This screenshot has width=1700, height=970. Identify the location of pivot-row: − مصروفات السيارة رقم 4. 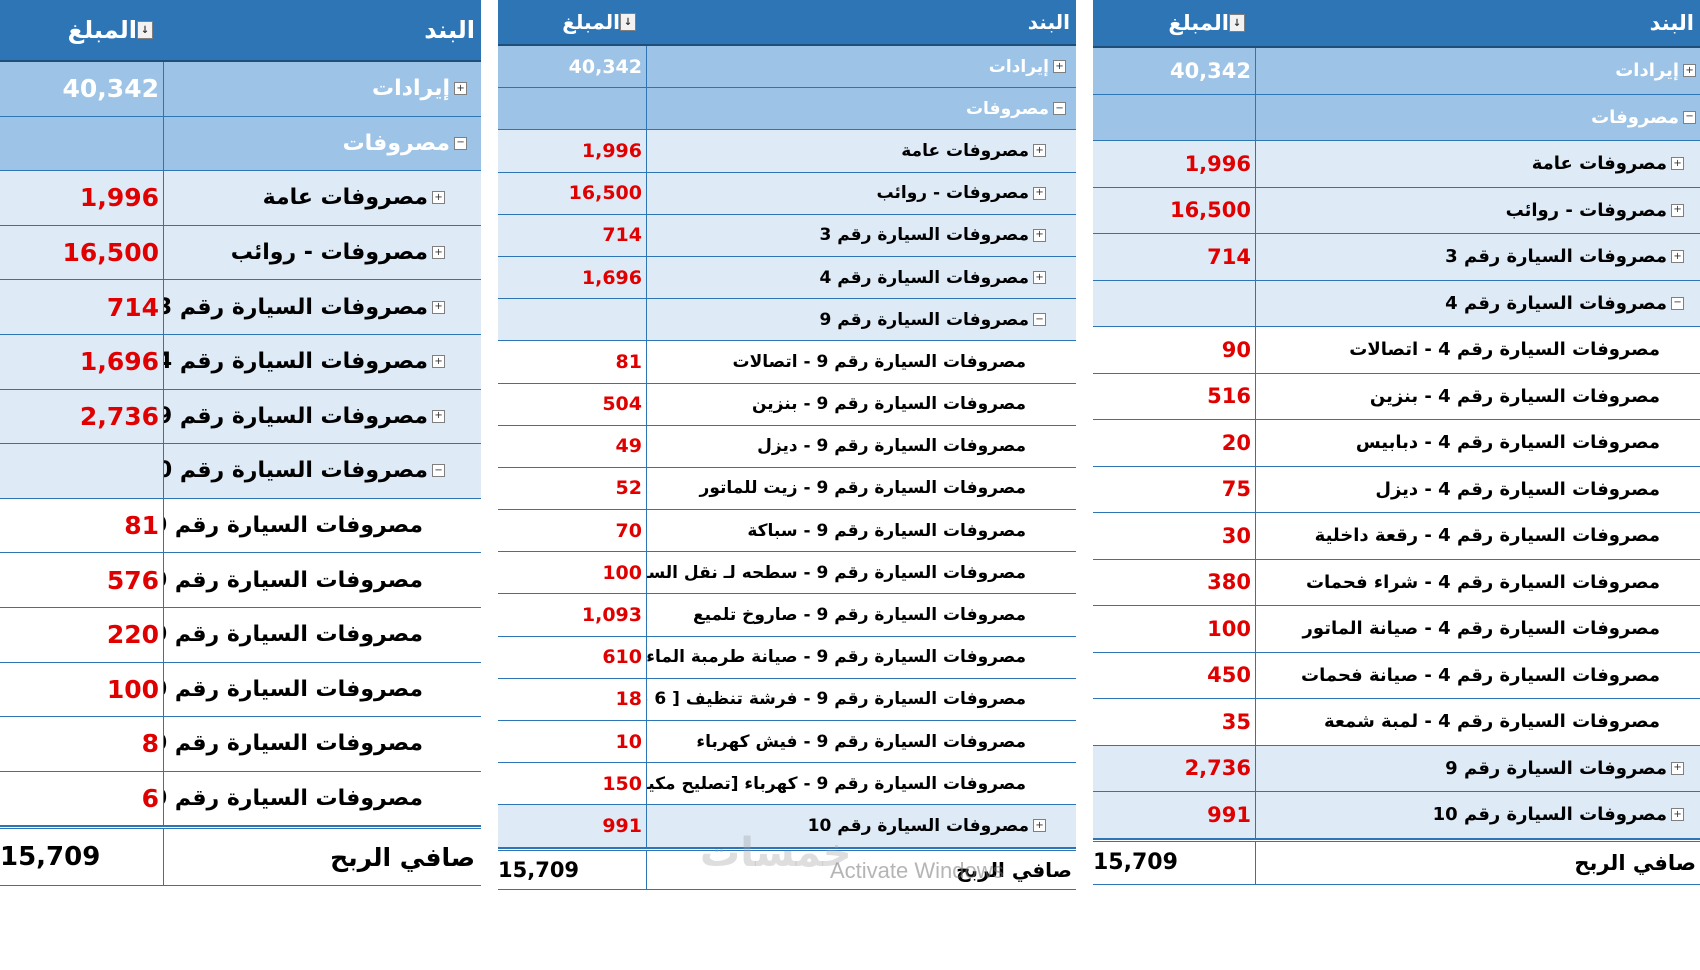
(1396, 303).